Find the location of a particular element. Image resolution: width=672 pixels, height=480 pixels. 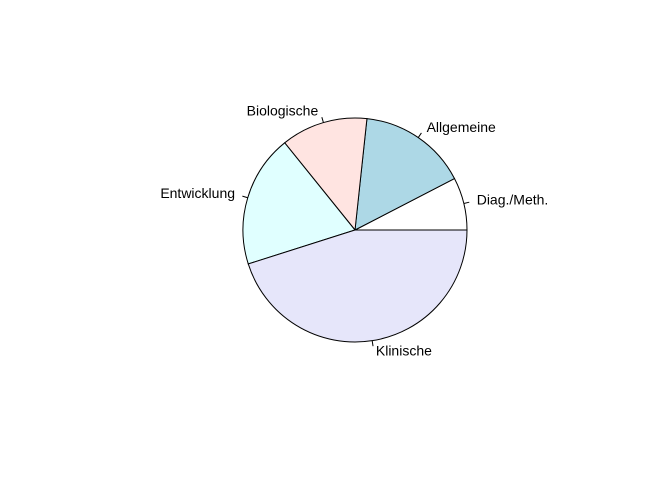

slice-label: Biologische is located at coordinates (283, 111).